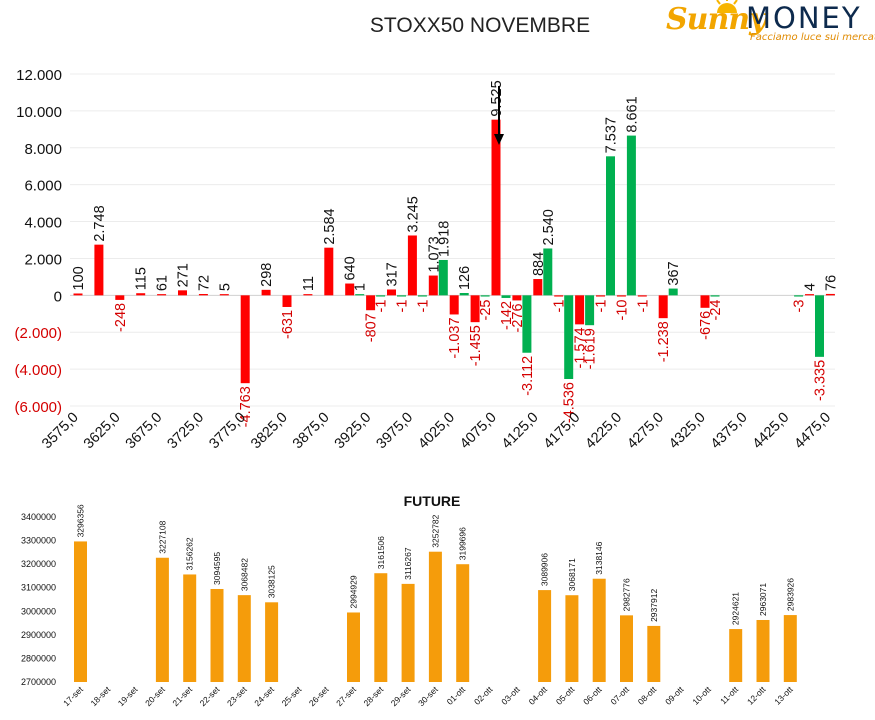 The height and width of the screenshot is (720, 875). Describe the element at coordinates (727, 6) in the screenshot. I see `sun-icon` at that location.